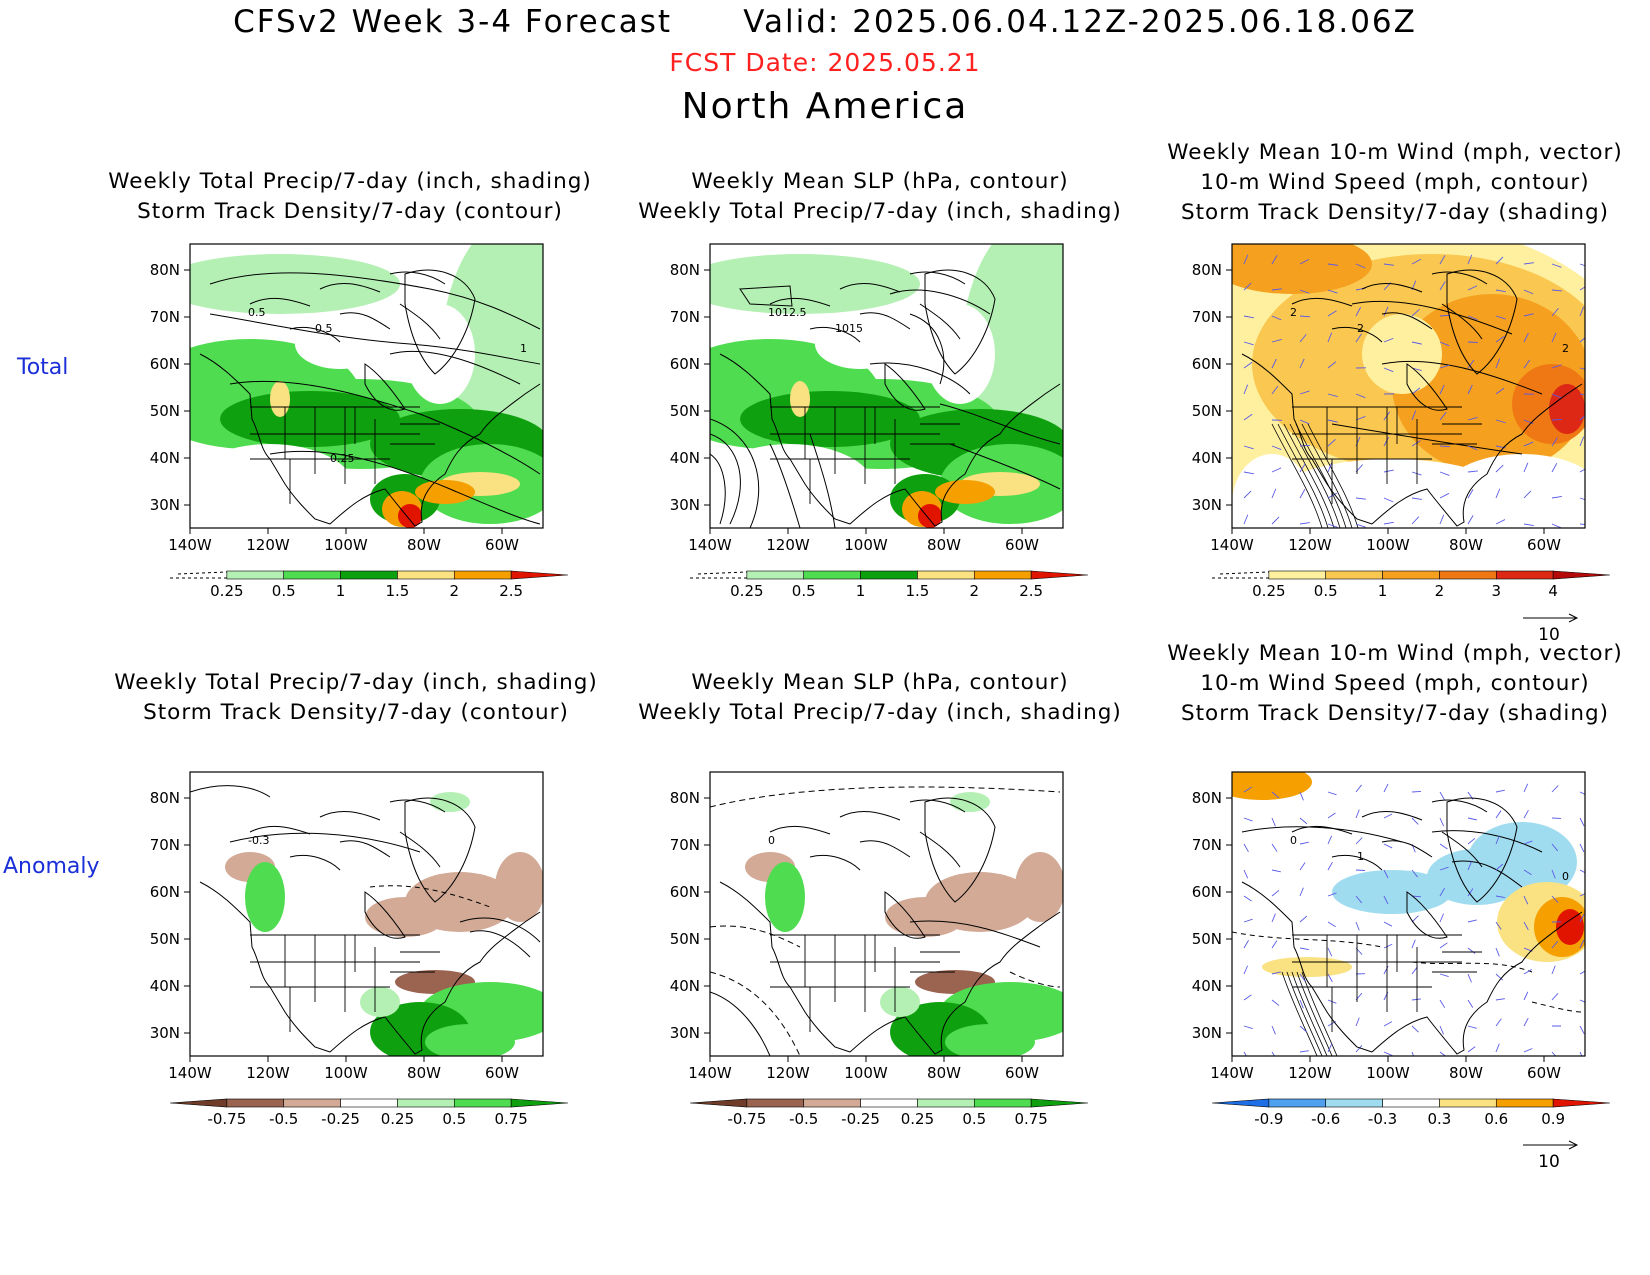  Describe the element at coordinates (1031, 591) in the screenshot. I see `colorbar-tick-label: 2.5` at that location.